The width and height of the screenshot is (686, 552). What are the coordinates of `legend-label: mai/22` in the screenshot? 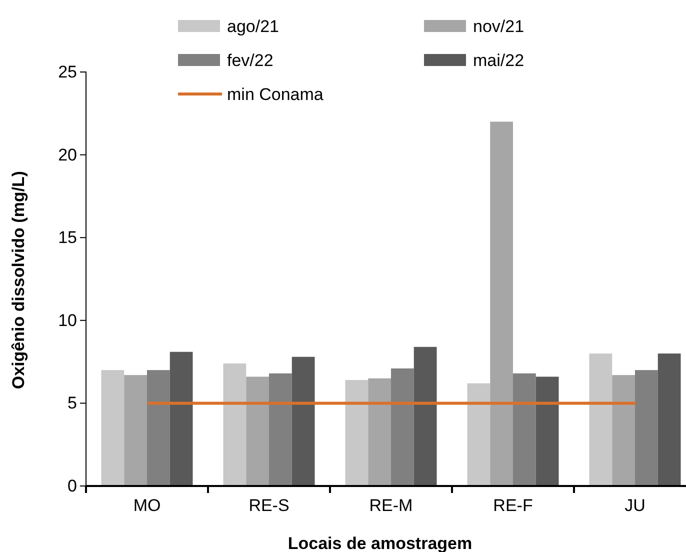 It's located at (498, 60).